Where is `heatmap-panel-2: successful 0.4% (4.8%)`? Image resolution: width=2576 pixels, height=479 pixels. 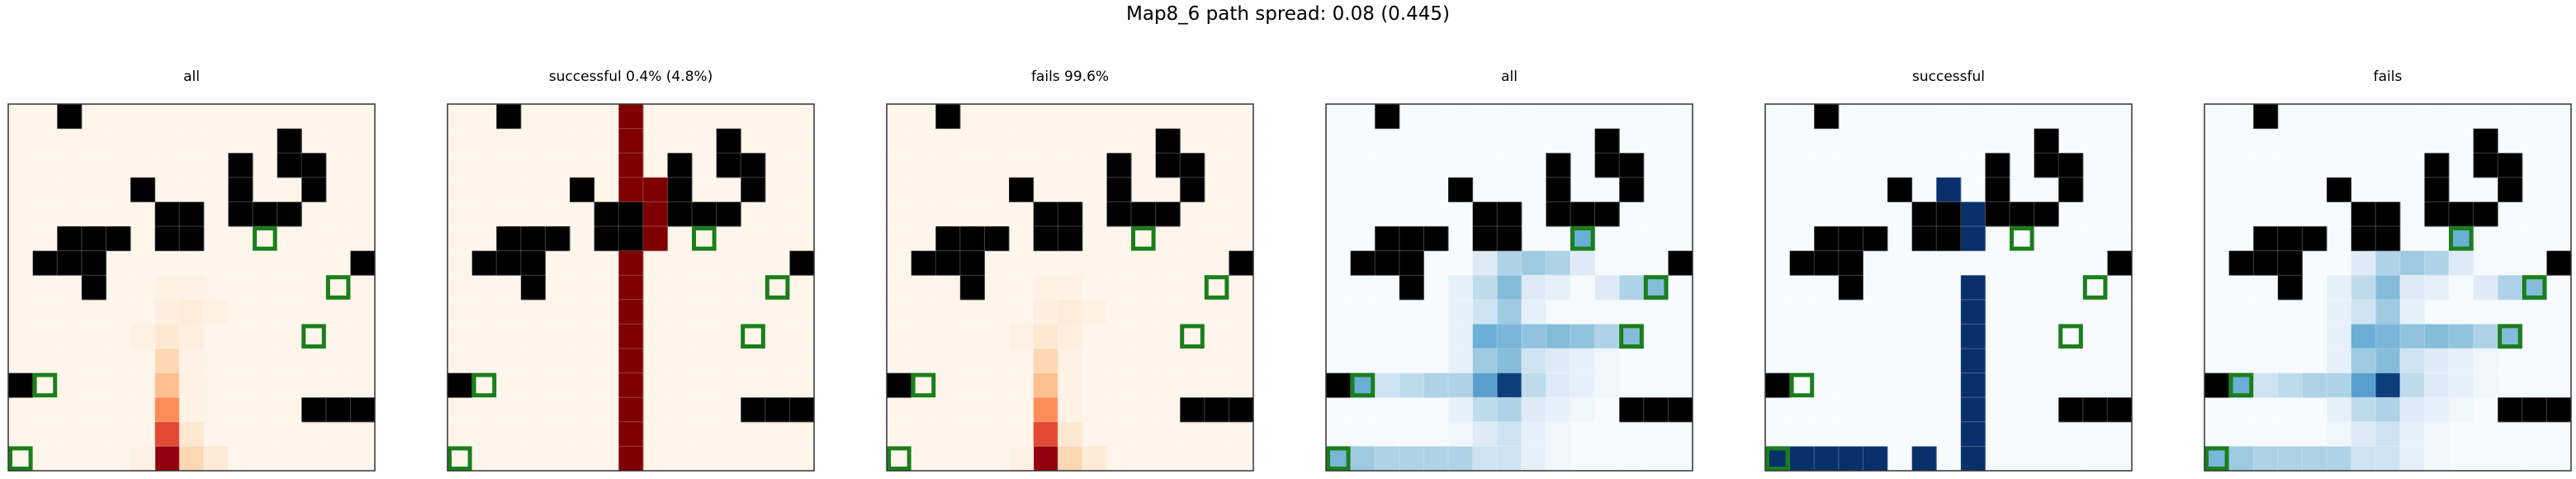 heatmap-panel-2: successful 0.4% (4.8%) is located at coordinates (631, 270).